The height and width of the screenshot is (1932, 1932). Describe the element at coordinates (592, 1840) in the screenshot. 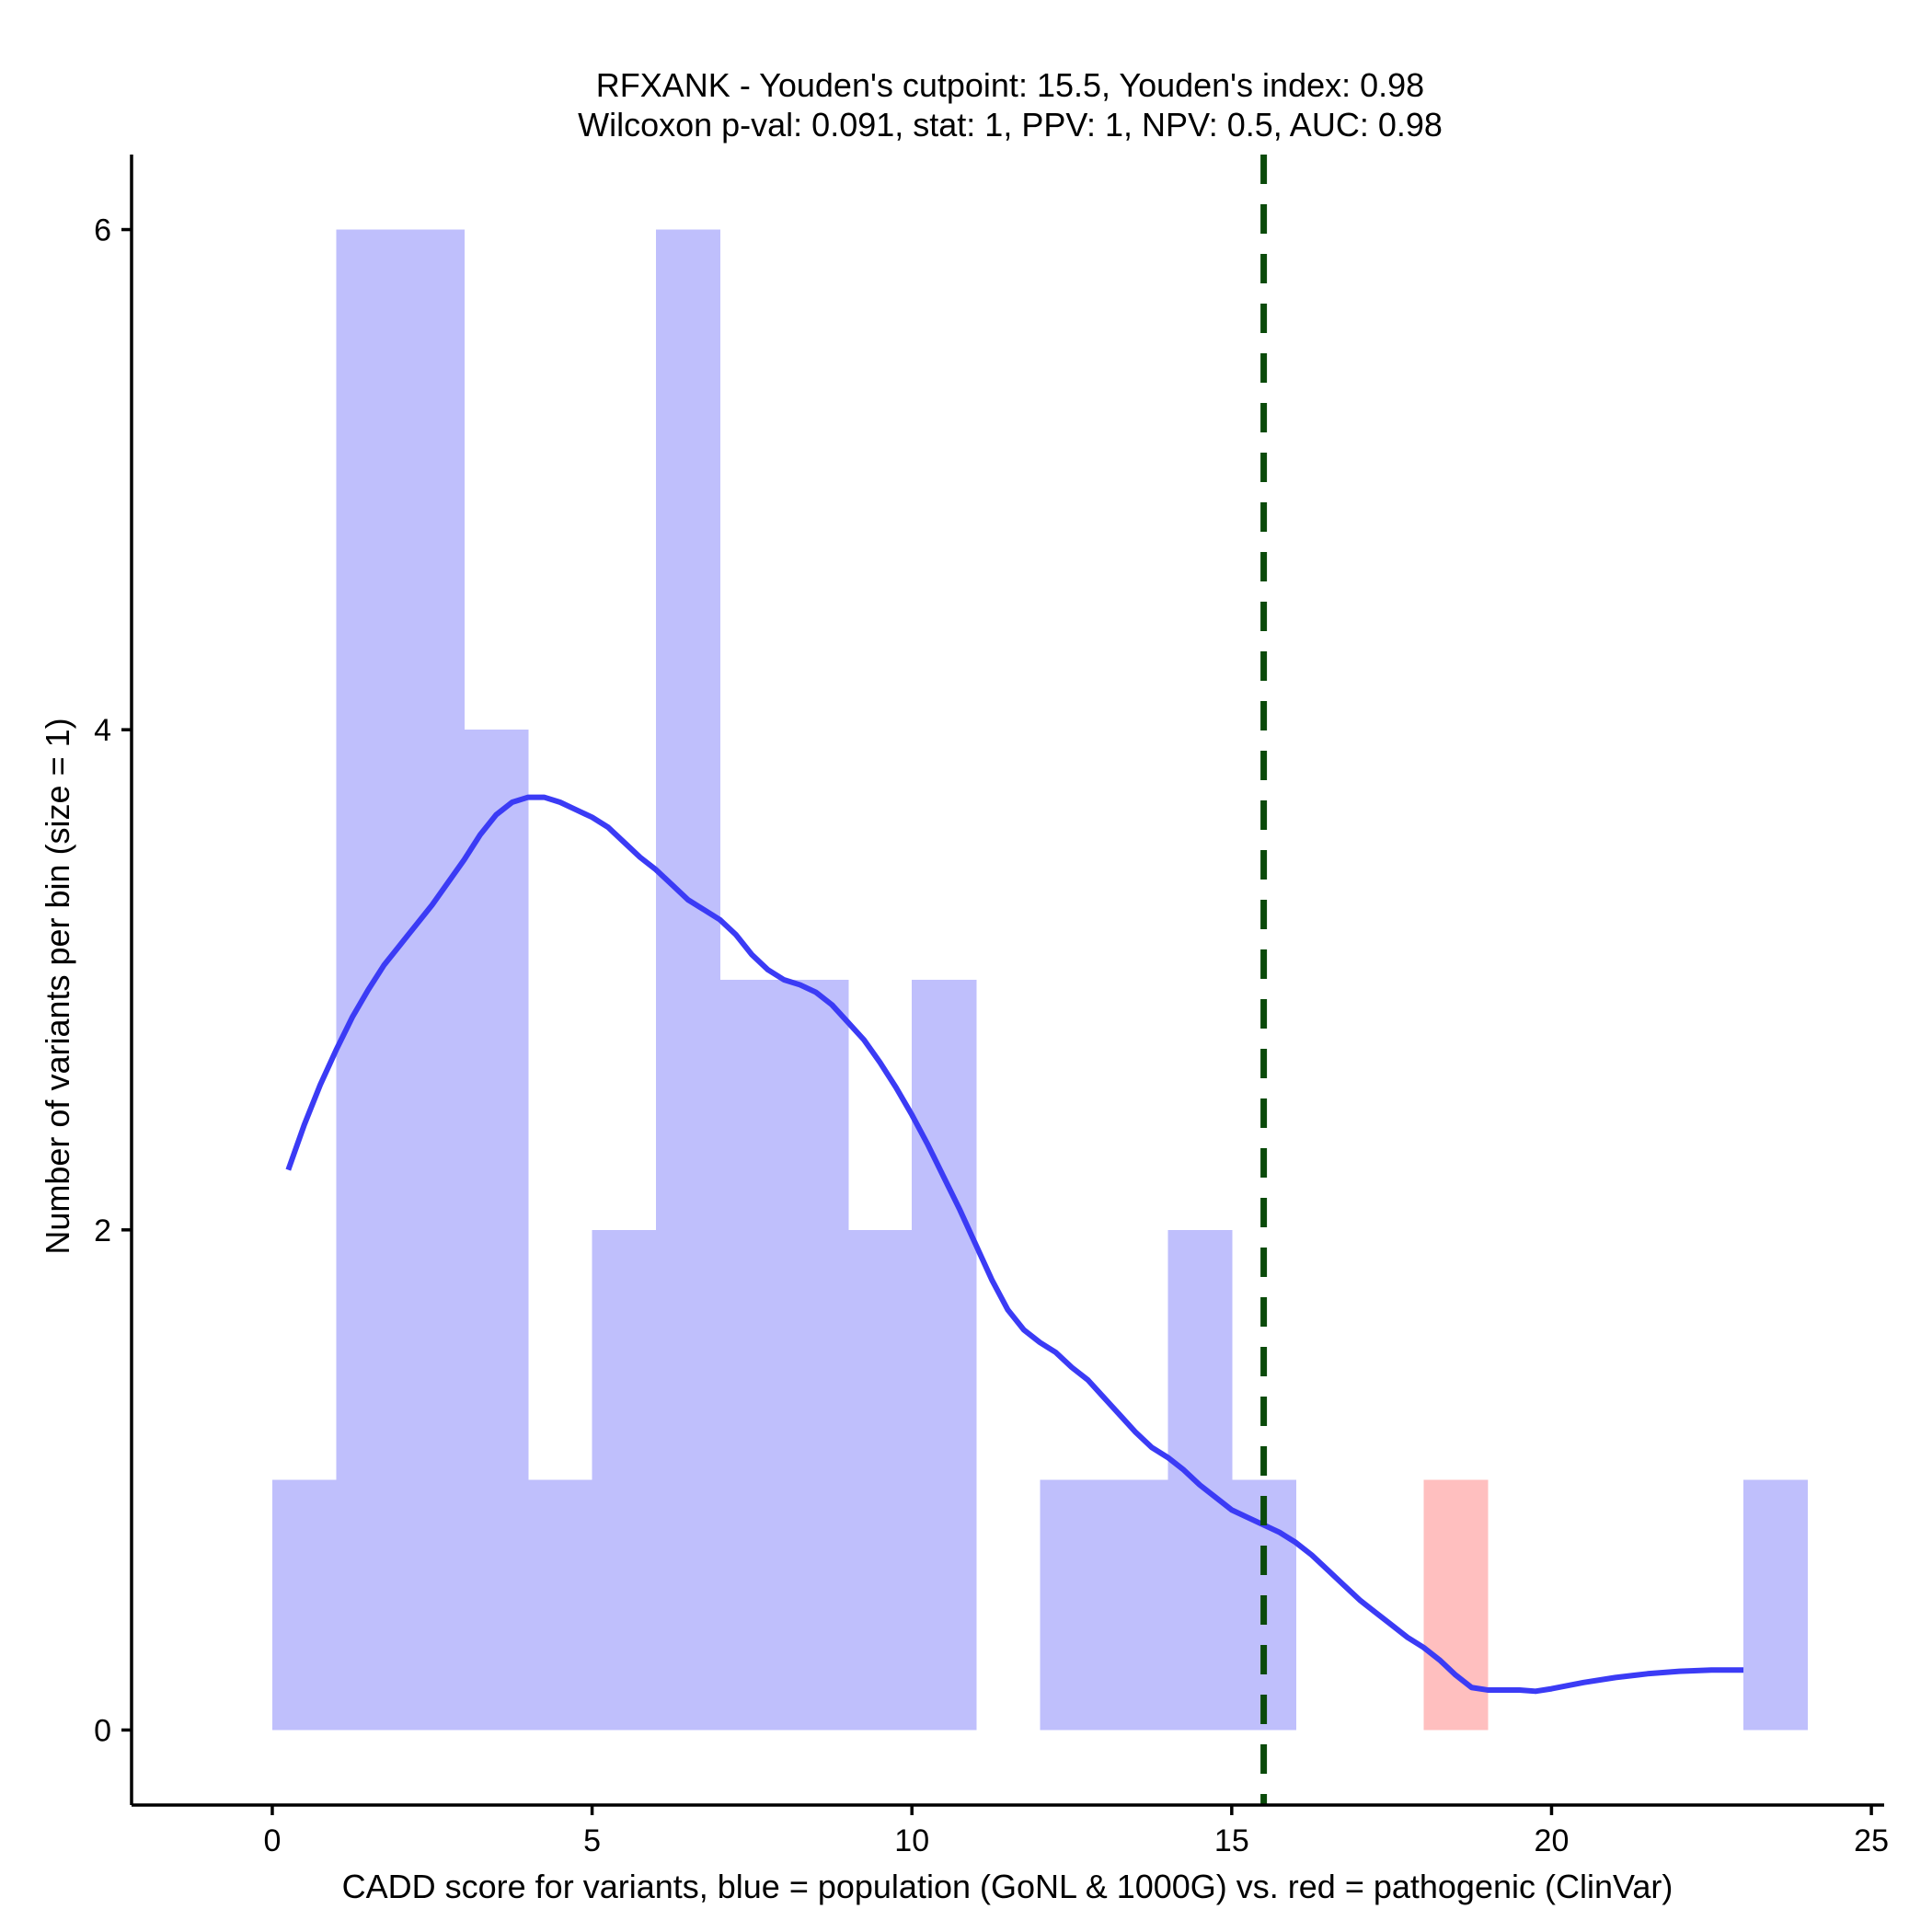

I see `x-tick-label-5: 5` at that location.